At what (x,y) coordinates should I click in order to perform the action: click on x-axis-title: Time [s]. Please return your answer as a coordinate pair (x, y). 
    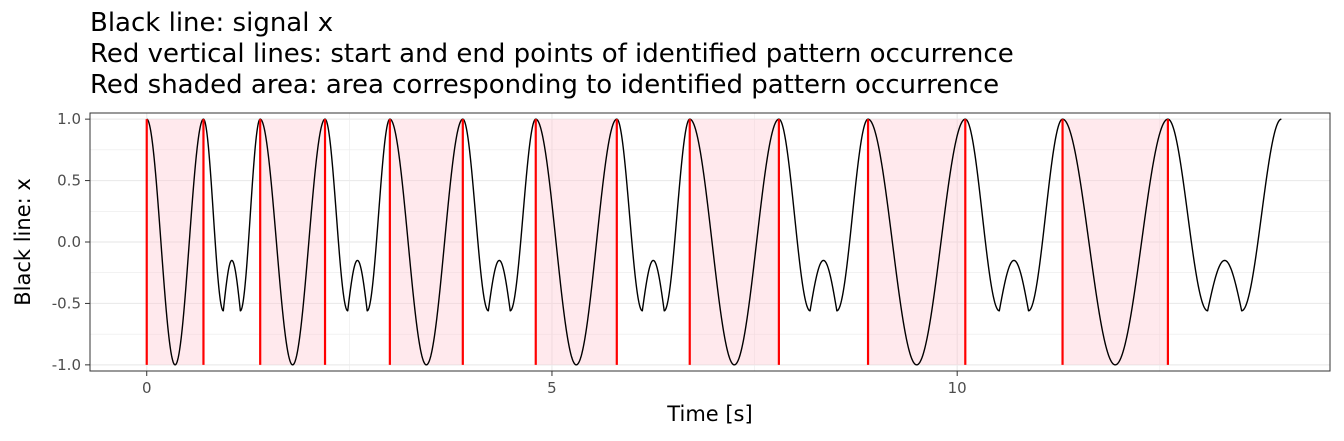
    Looking at the image, I should click on (709, 414).